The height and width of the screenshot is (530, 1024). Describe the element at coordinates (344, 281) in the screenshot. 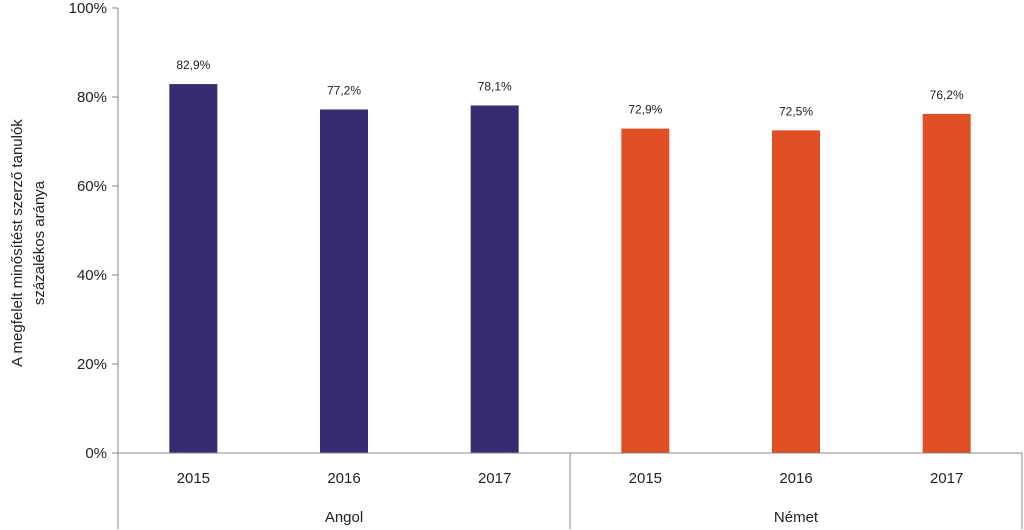

I see `bar-angol-2016` at that location.